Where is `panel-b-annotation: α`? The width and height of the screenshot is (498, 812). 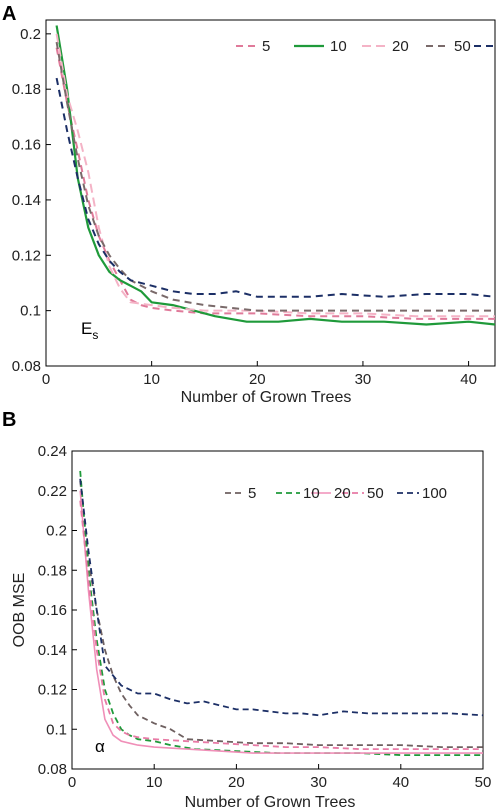
panel-b-annotation: α is located at coordinates (100, 746).